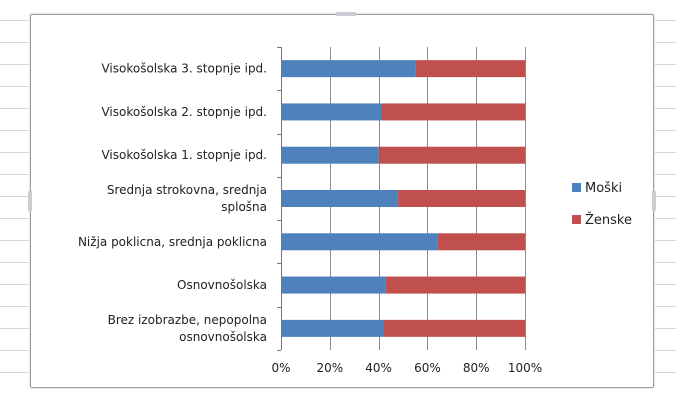  Describe the element at coordinates (329, 368) in the screenshot. I see `x-tick-label: 20%` at that location.